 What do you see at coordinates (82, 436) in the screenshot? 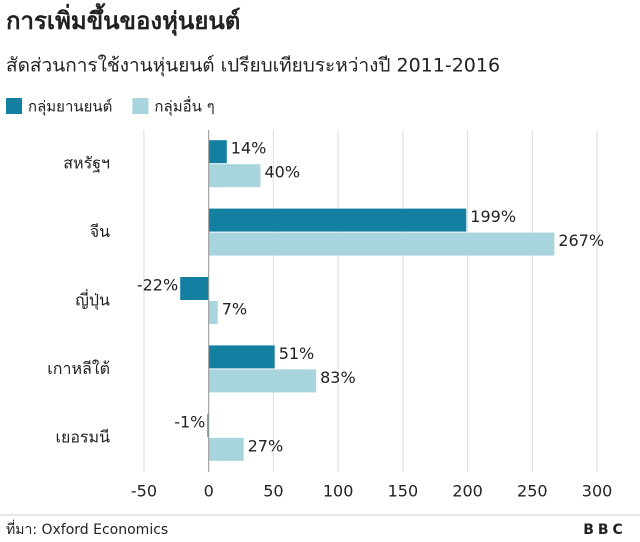
I see `y-tick-label: เยอรมนี` at bounding box center [82, 436].